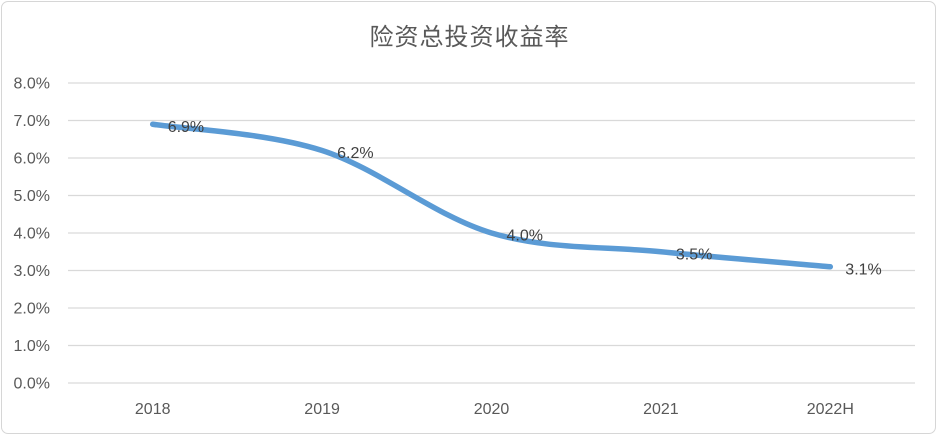 Image resolution: width=939 pixels, height=437 pixels. I want to click on x-tick-label: 2018, so click(153, 409).